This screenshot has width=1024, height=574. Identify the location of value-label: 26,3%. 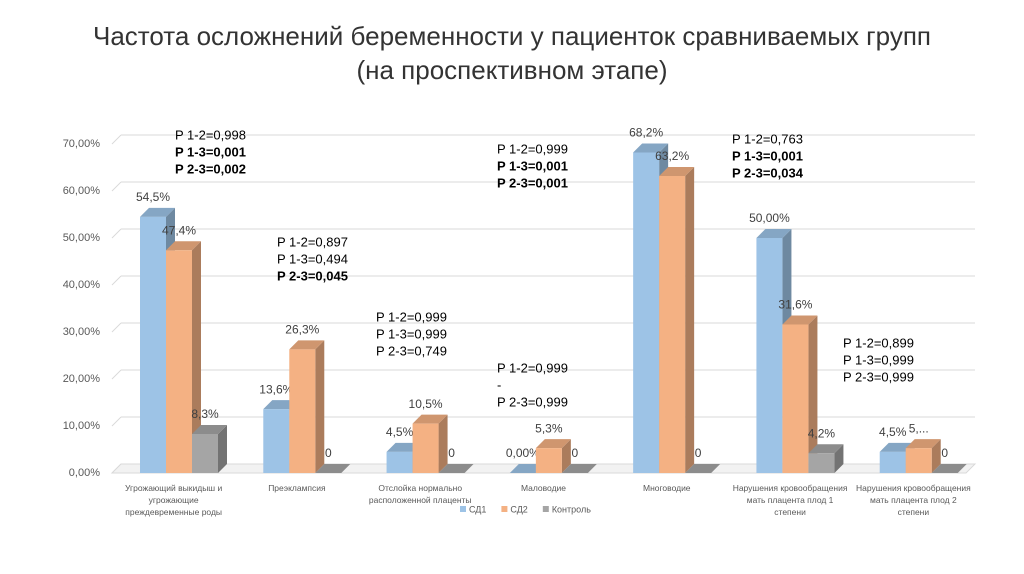
(302, 330).